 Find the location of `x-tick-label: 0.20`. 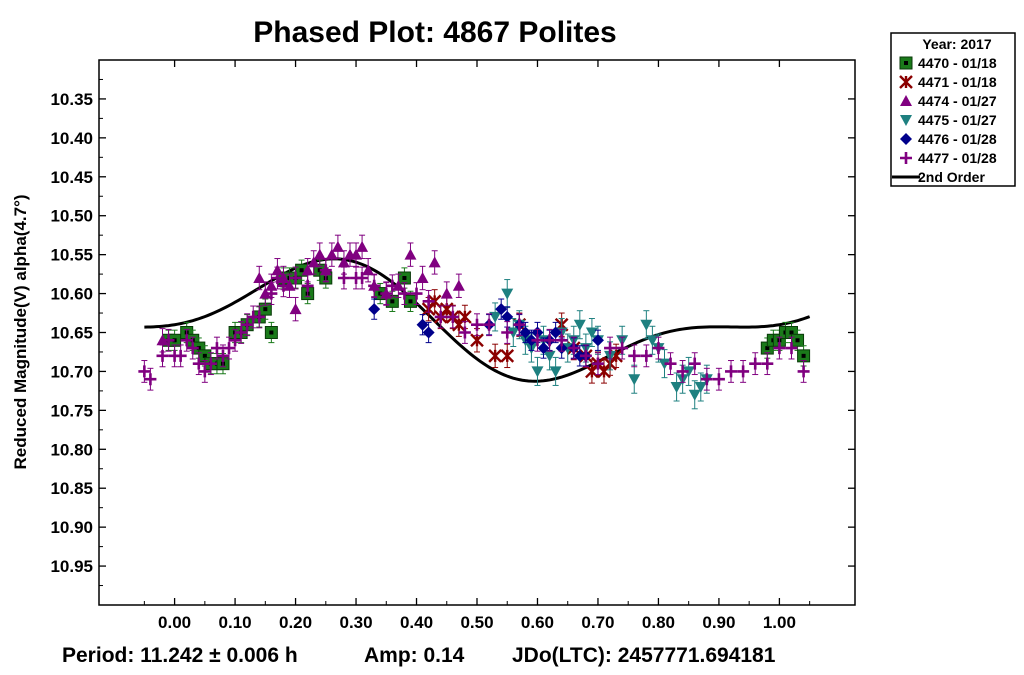

x-tick-label: 0.20 is located at coordinates (295, 622).